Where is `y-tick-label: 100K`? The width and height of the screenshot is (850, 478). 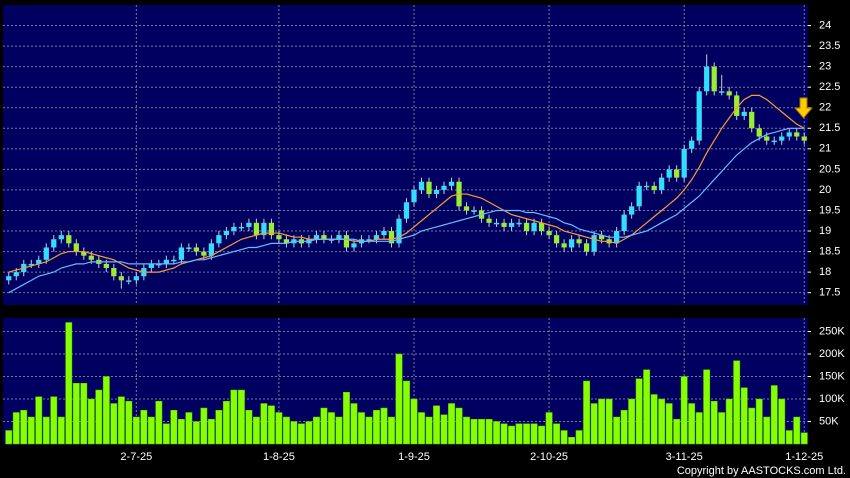 y-tick-label: 100K is located at coordinates (832, 399).